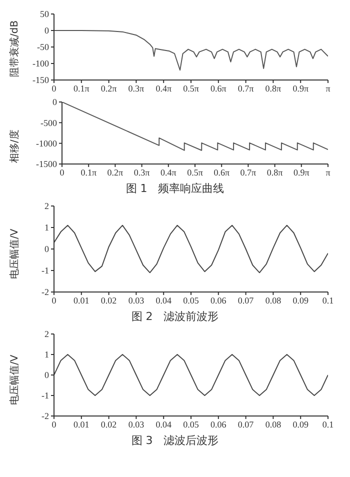 Image resolution: width=350 pixels, height=477 pixels. Describe the element at coordinates (41, 80) in the screenshot. I see `y-tick-label: -150` at that location.